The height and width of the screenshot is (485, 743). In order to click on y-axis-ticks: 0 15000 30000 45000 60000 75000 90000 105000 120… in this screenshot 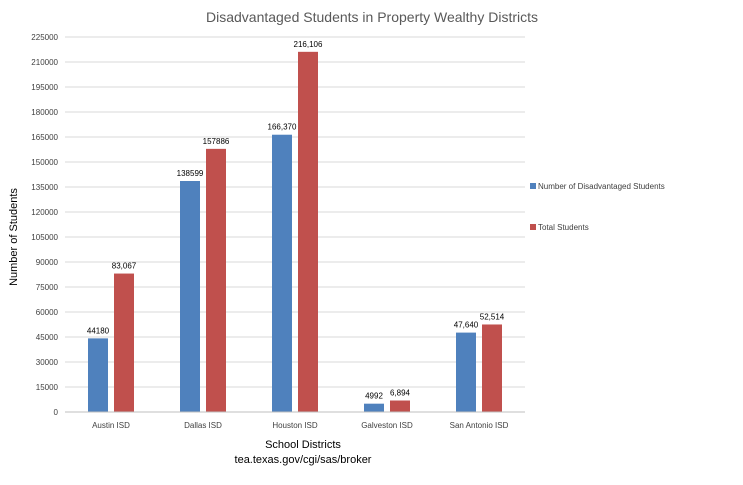, I will do `click(44, 225)`.